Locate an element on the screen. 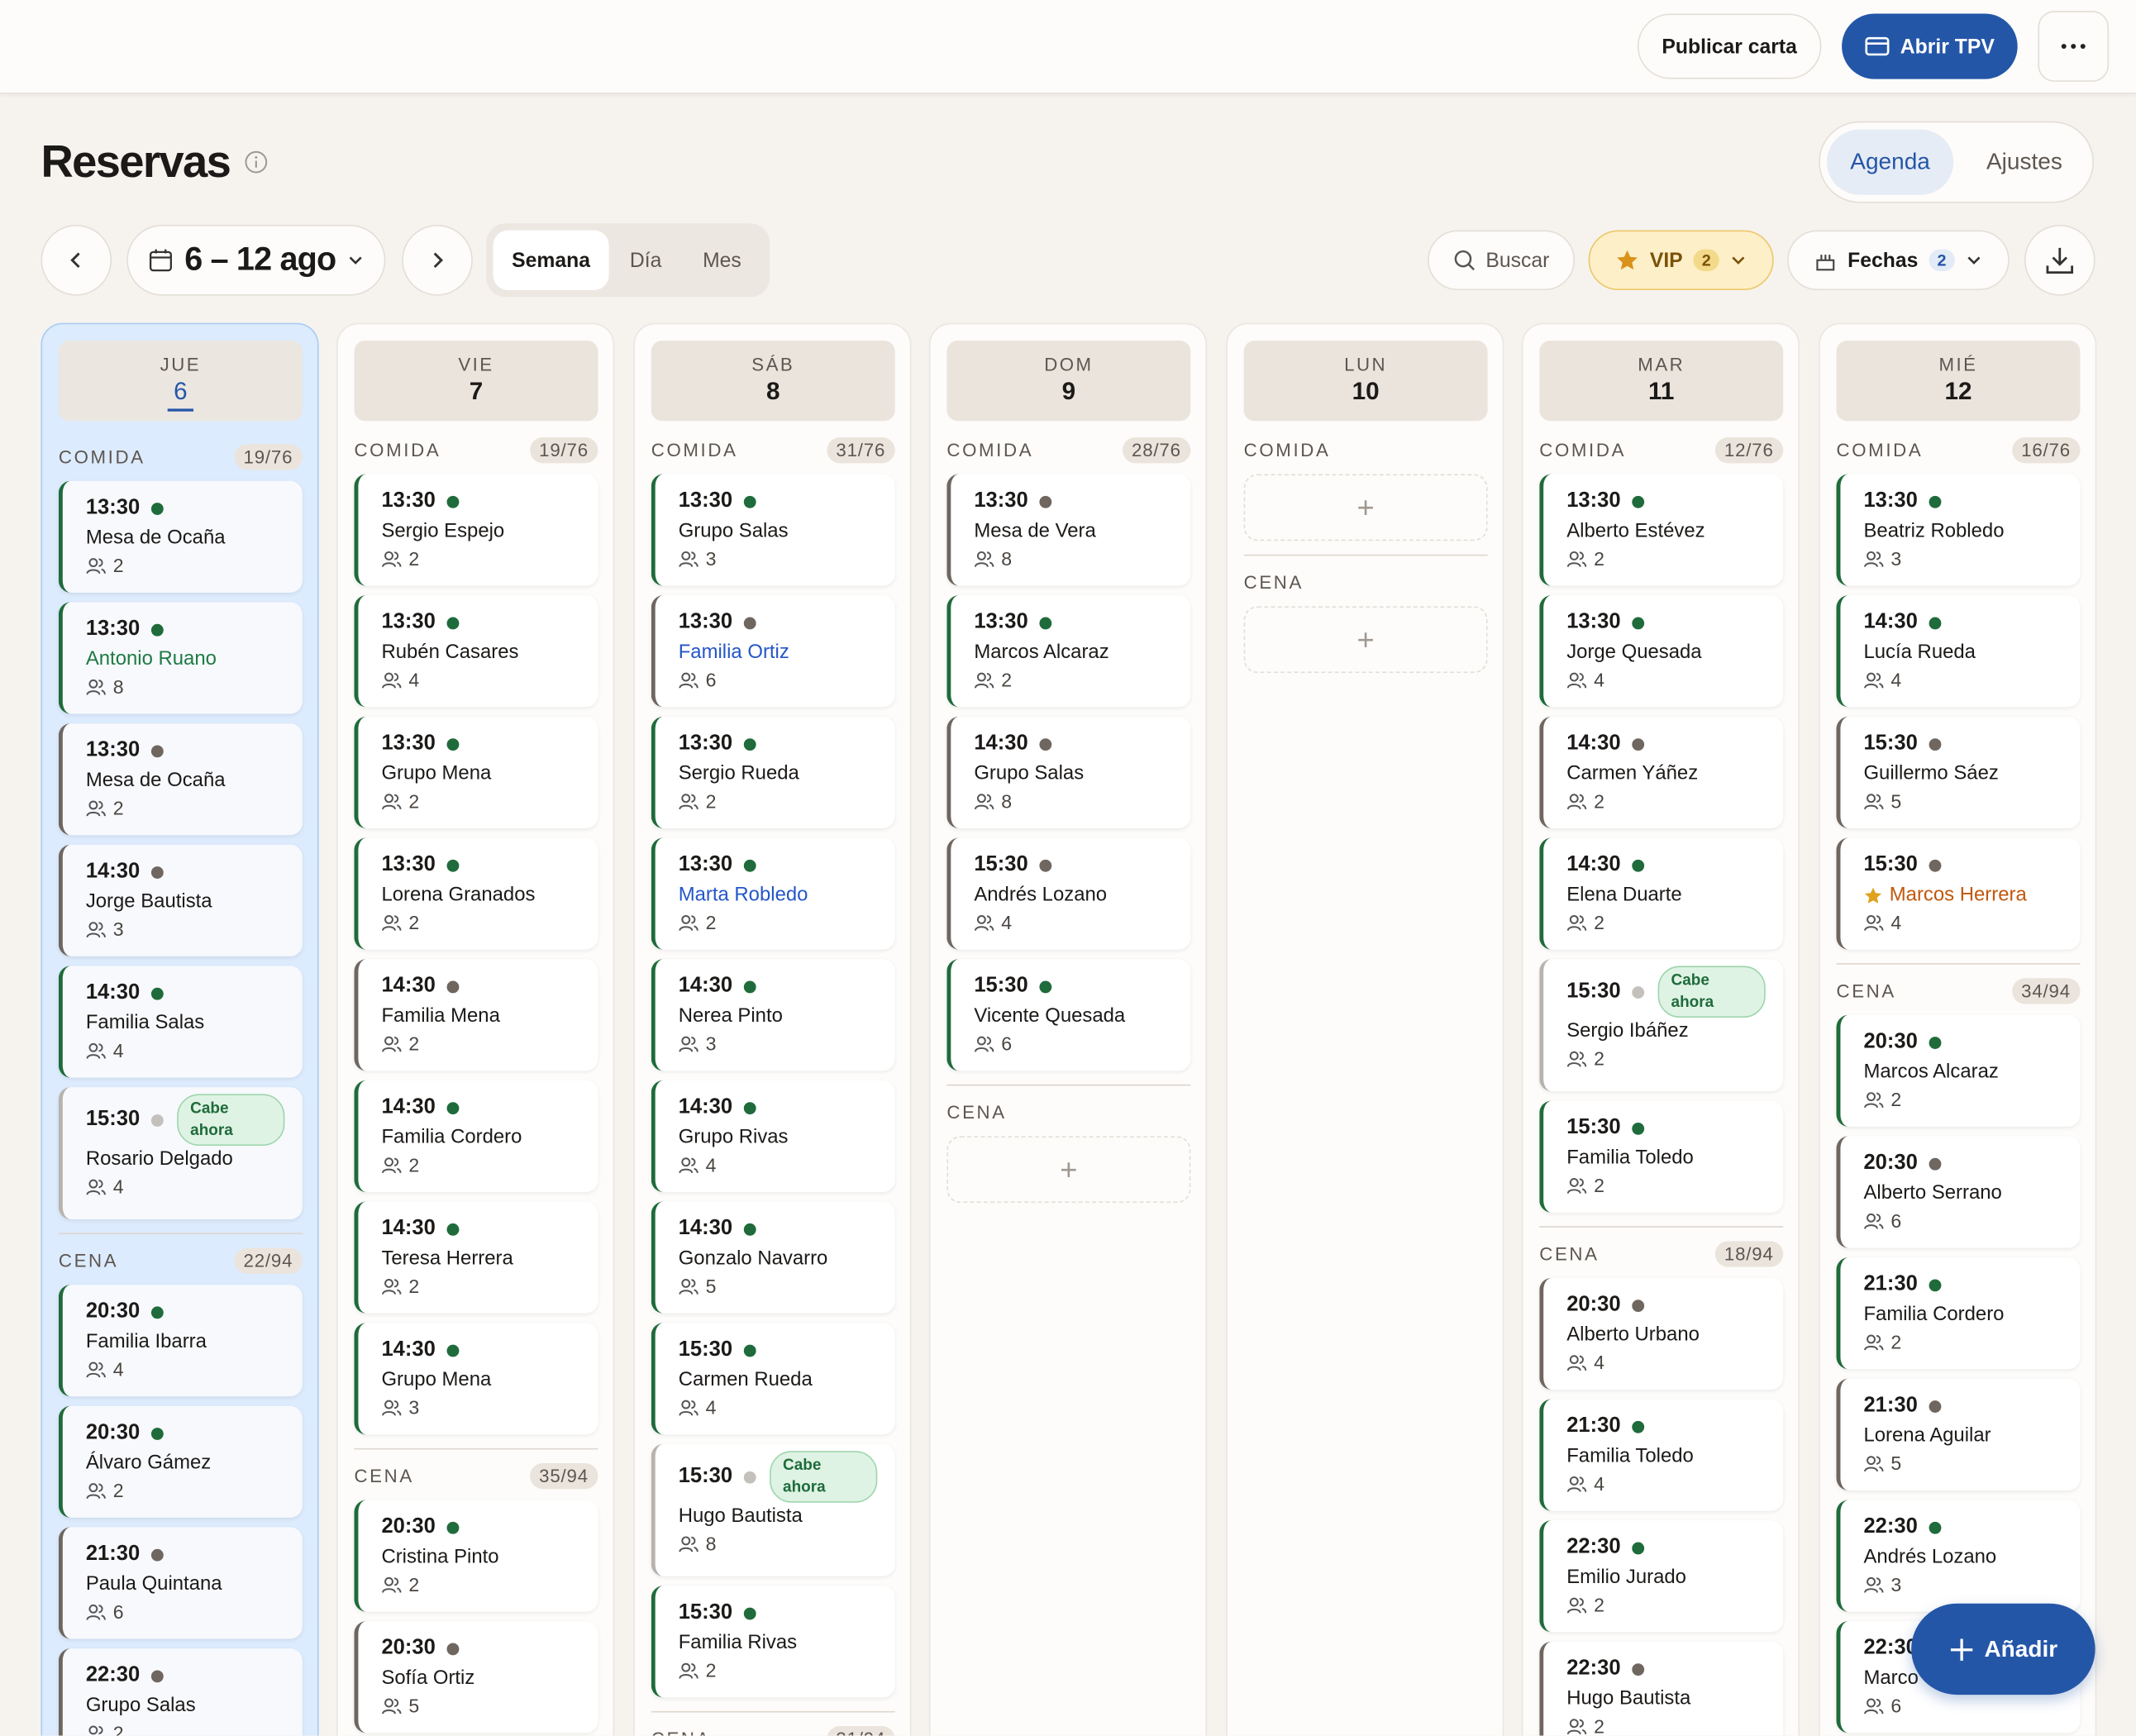  reservation-card: 13:30 Grupo Mena 2 is located at coordinates (476, 772).